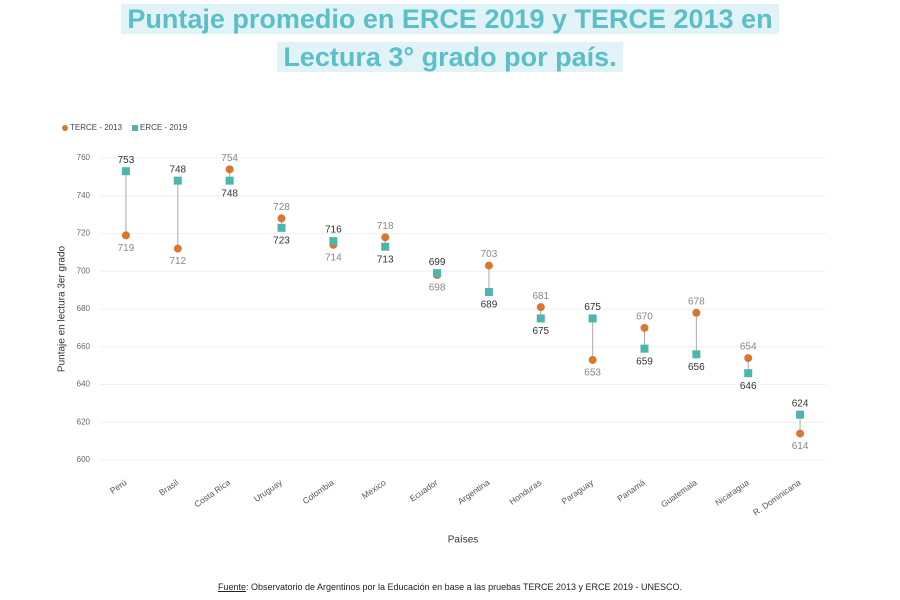 The height and width of the screenshot is (600, 900). Describe the element at coordinates (84, 157) in the screenshot. I see `y-tick-label: 760` at that location.